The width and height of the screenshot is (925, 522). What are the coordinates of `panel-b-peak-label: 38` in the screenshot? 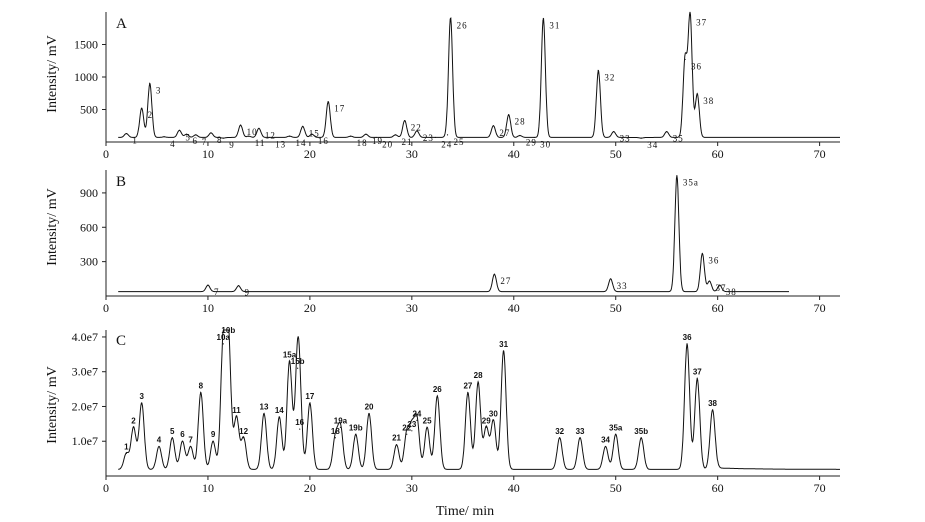 It's located at (731, 292).